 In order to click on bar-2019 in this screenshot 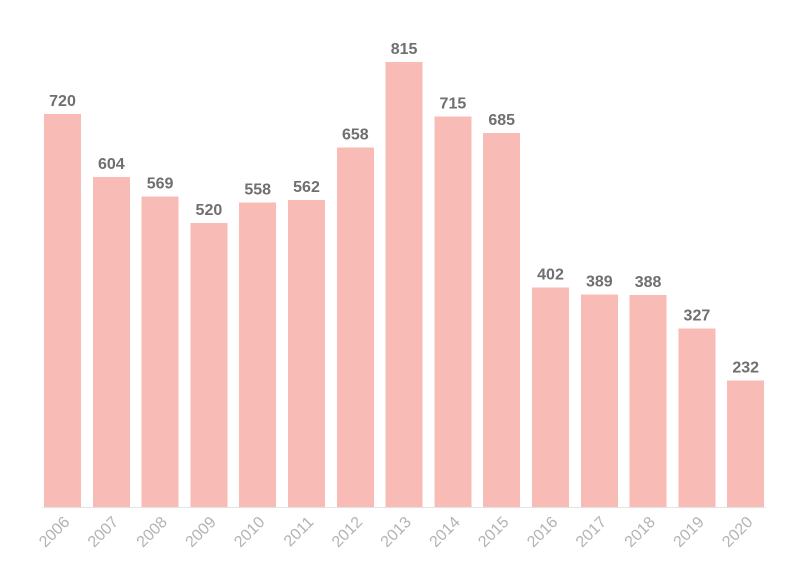, I will do `click(697, 417)`.